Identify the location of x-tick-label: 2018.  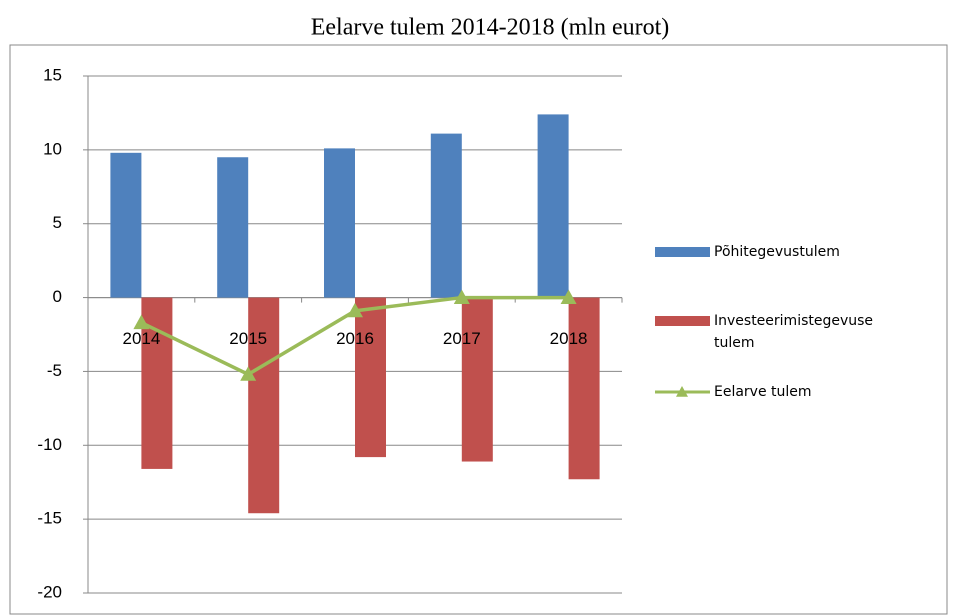
(569, 338).